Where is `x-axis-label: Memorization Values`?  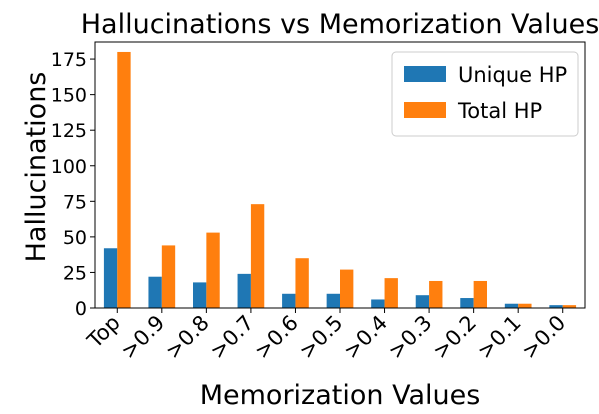 x-axis-label: Memorization Values is located at coordinates (340, 395).